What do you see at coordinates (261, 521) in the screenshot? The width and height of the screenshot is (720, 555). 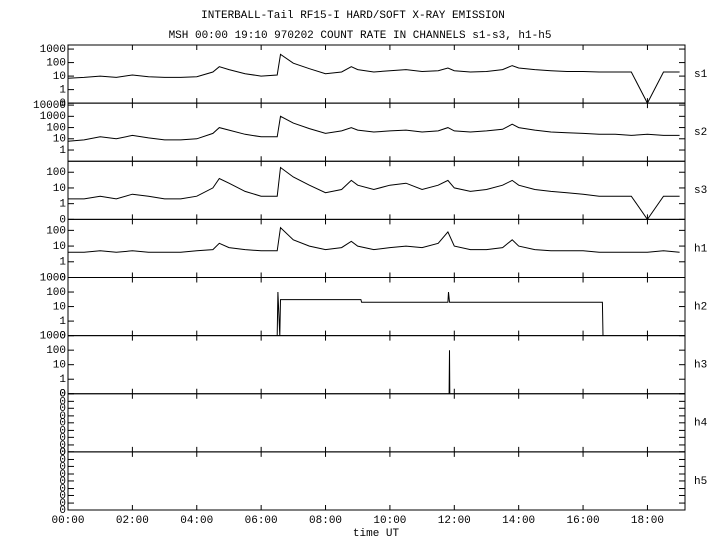 I see `x-tick-label: 06:00` at bounding box center [261, 521].